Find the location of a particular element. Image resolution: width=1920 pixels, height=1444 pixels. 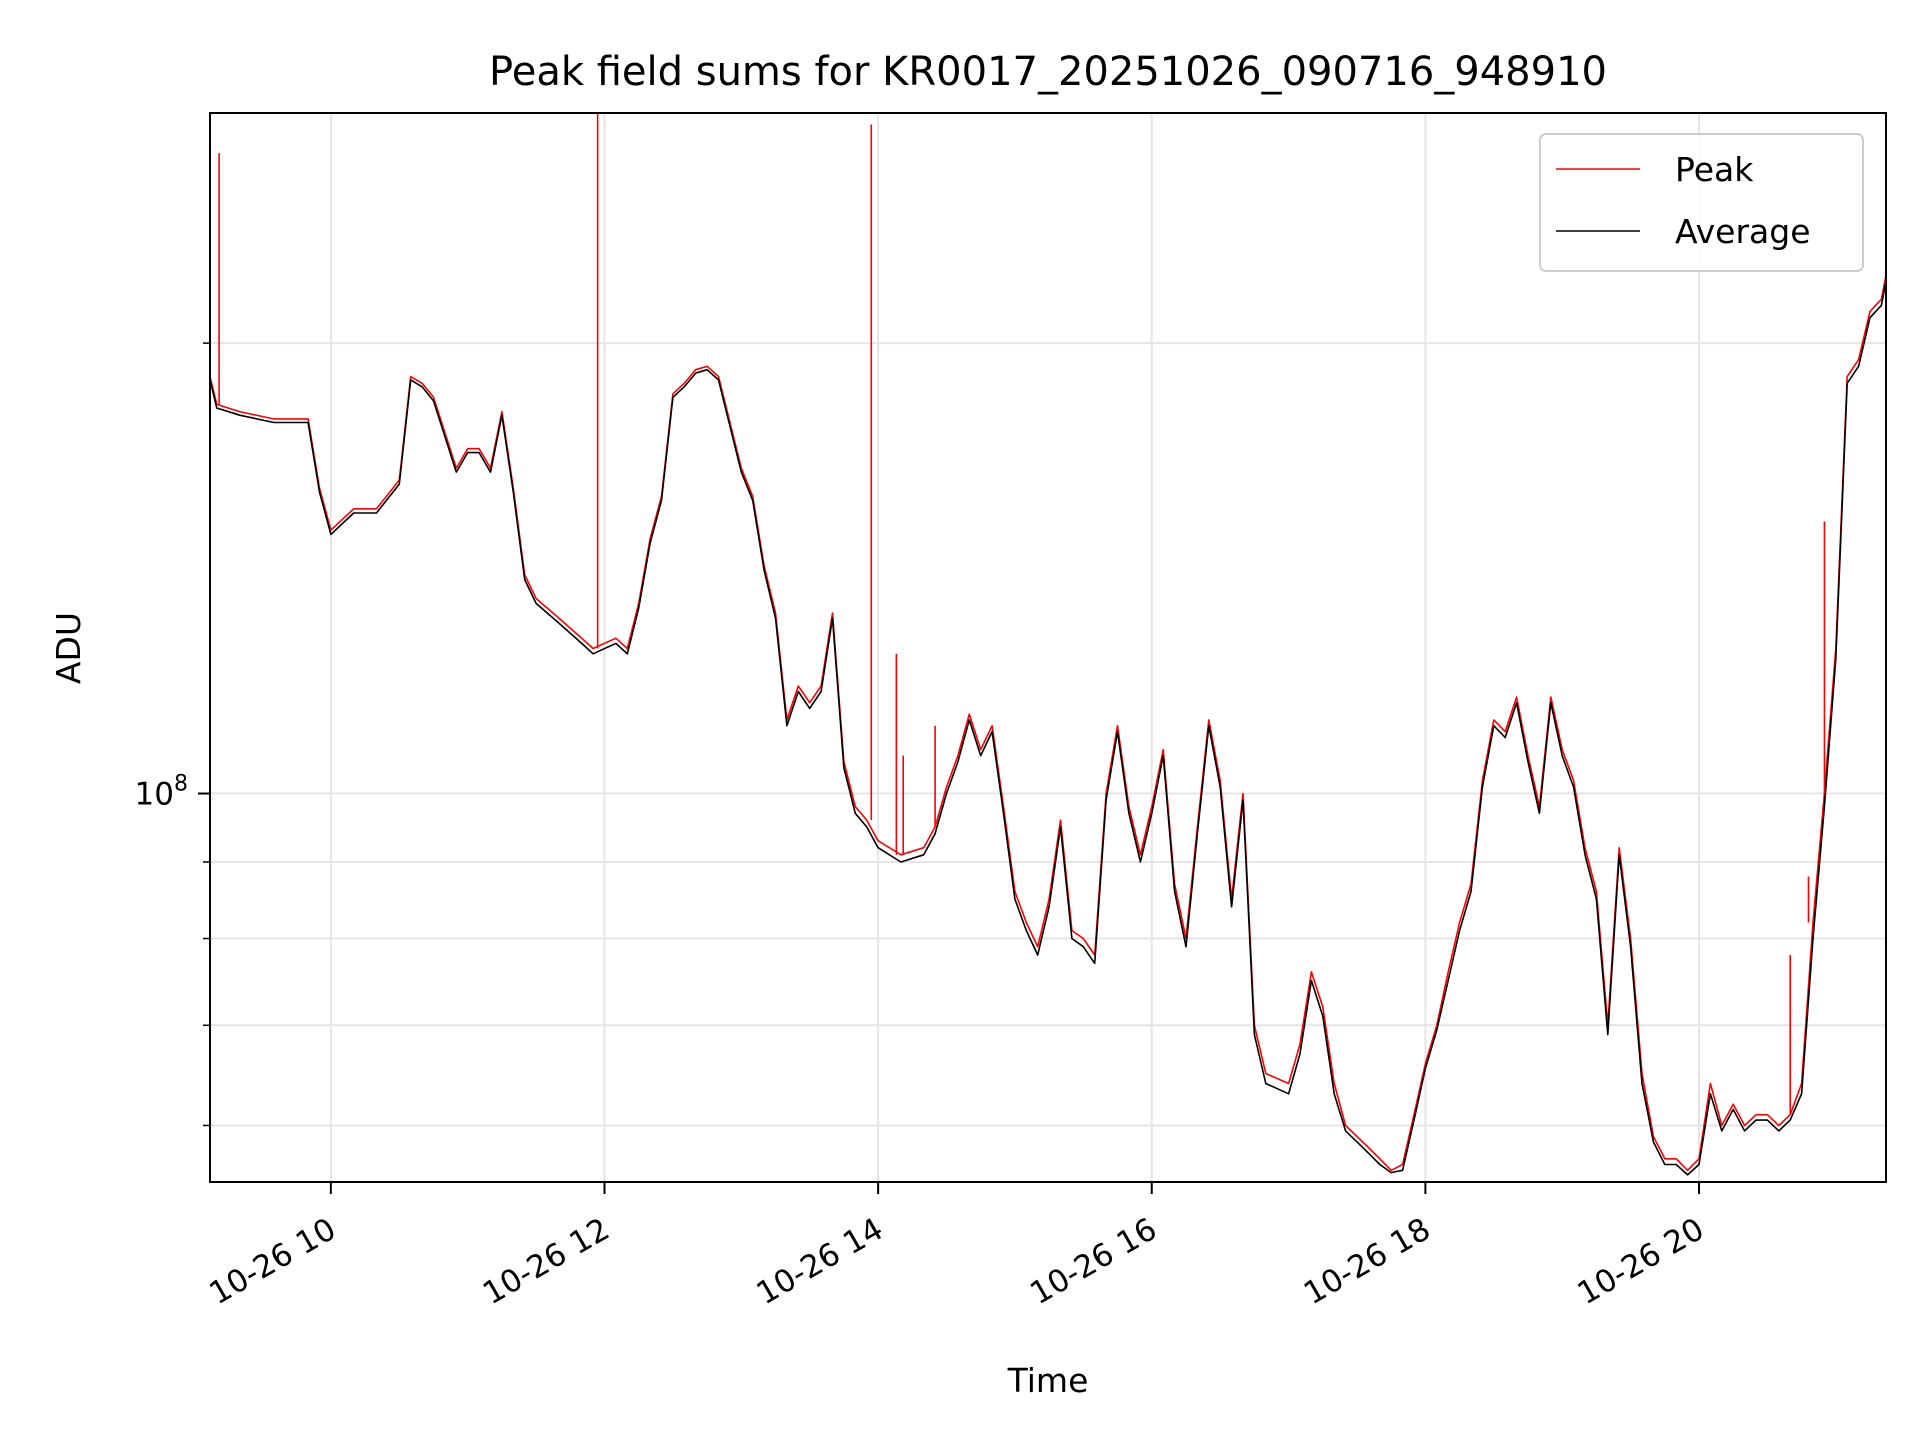

y-axis-label: ADU is located at coordinates (68, 648).